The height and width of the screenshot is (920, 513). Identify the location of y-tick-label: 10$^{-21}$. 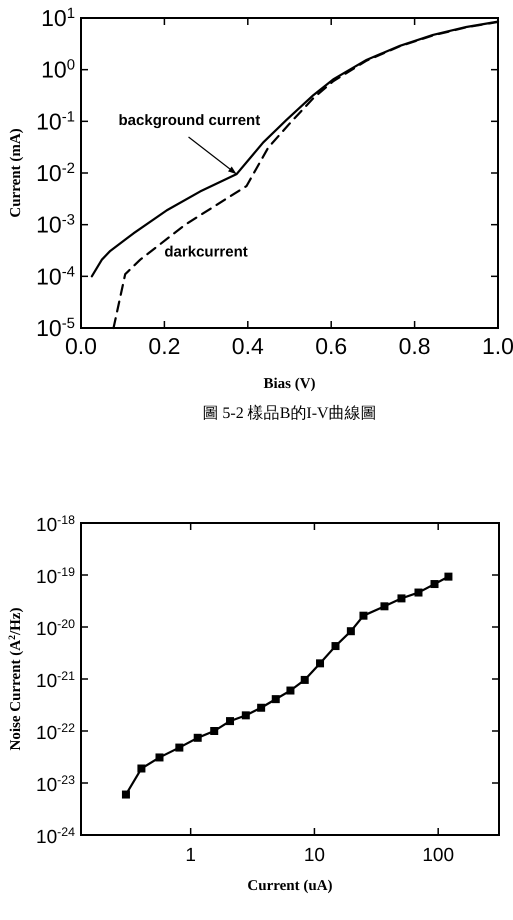
(56, 680).